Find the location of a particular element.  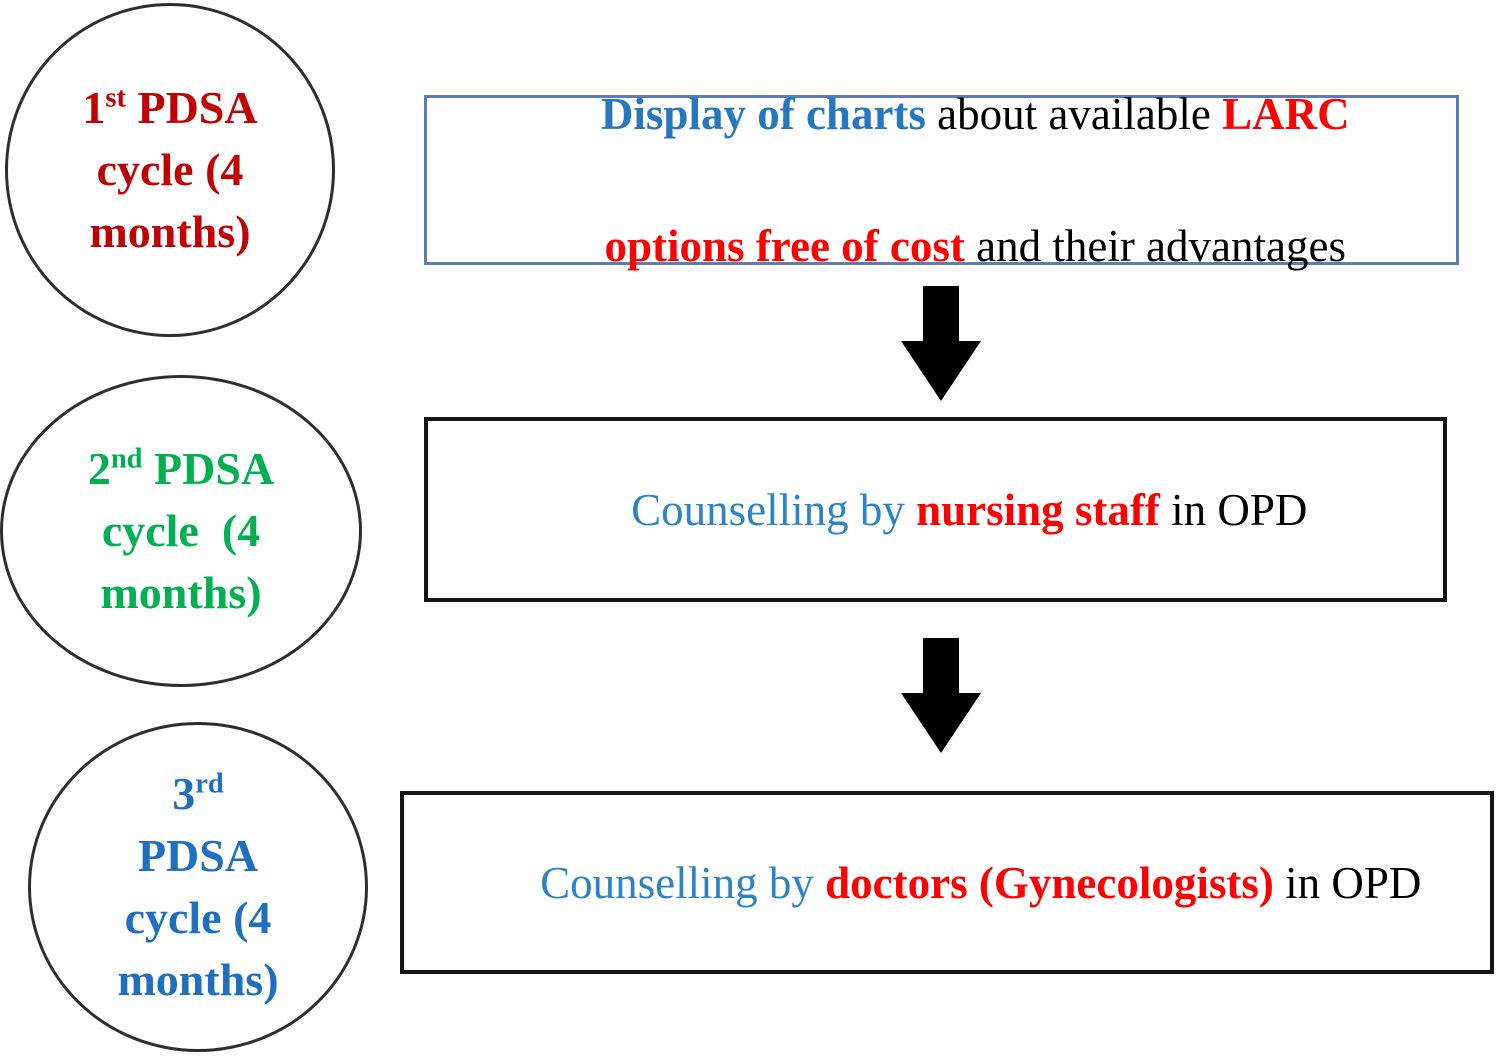

cycle3-label-line4: months) is located at coordinates (198, 979).